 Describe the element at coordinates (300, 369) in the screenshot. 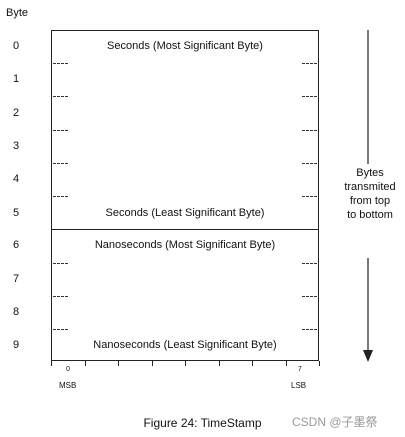

I see `bit-7-label: 7` at that location.